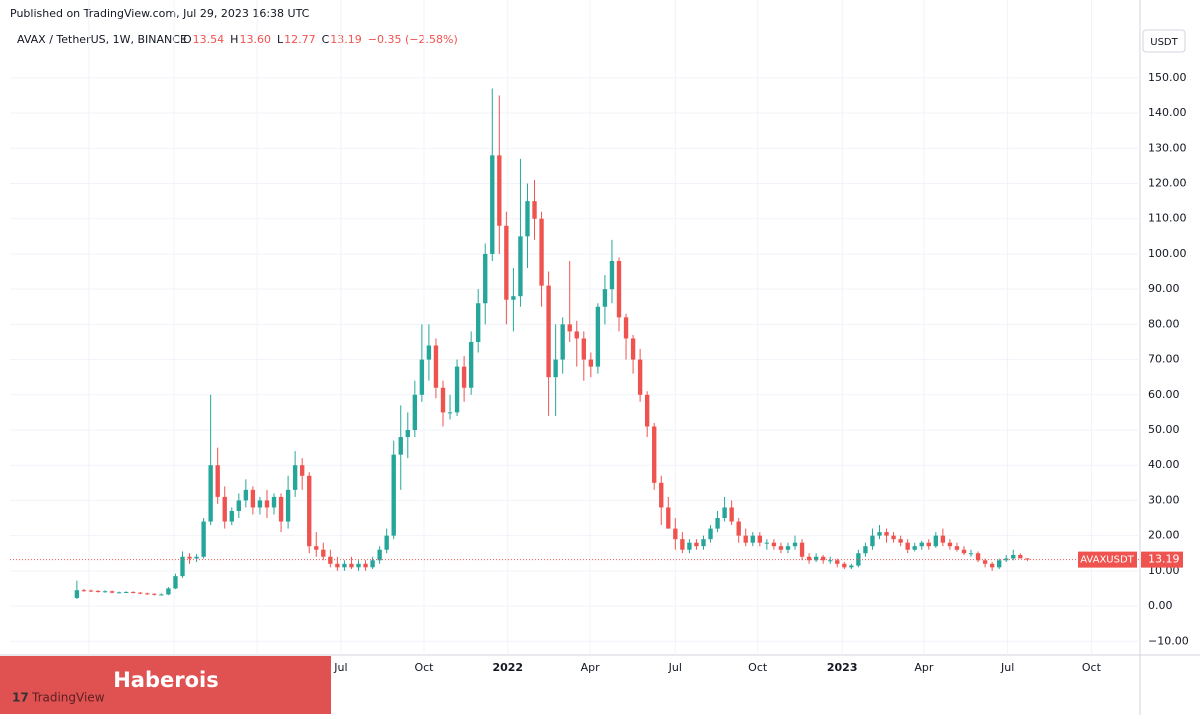 This screenshot has height=719, width=1200. I want to click on y-tick-label: 120.00, so click(1167, 183).